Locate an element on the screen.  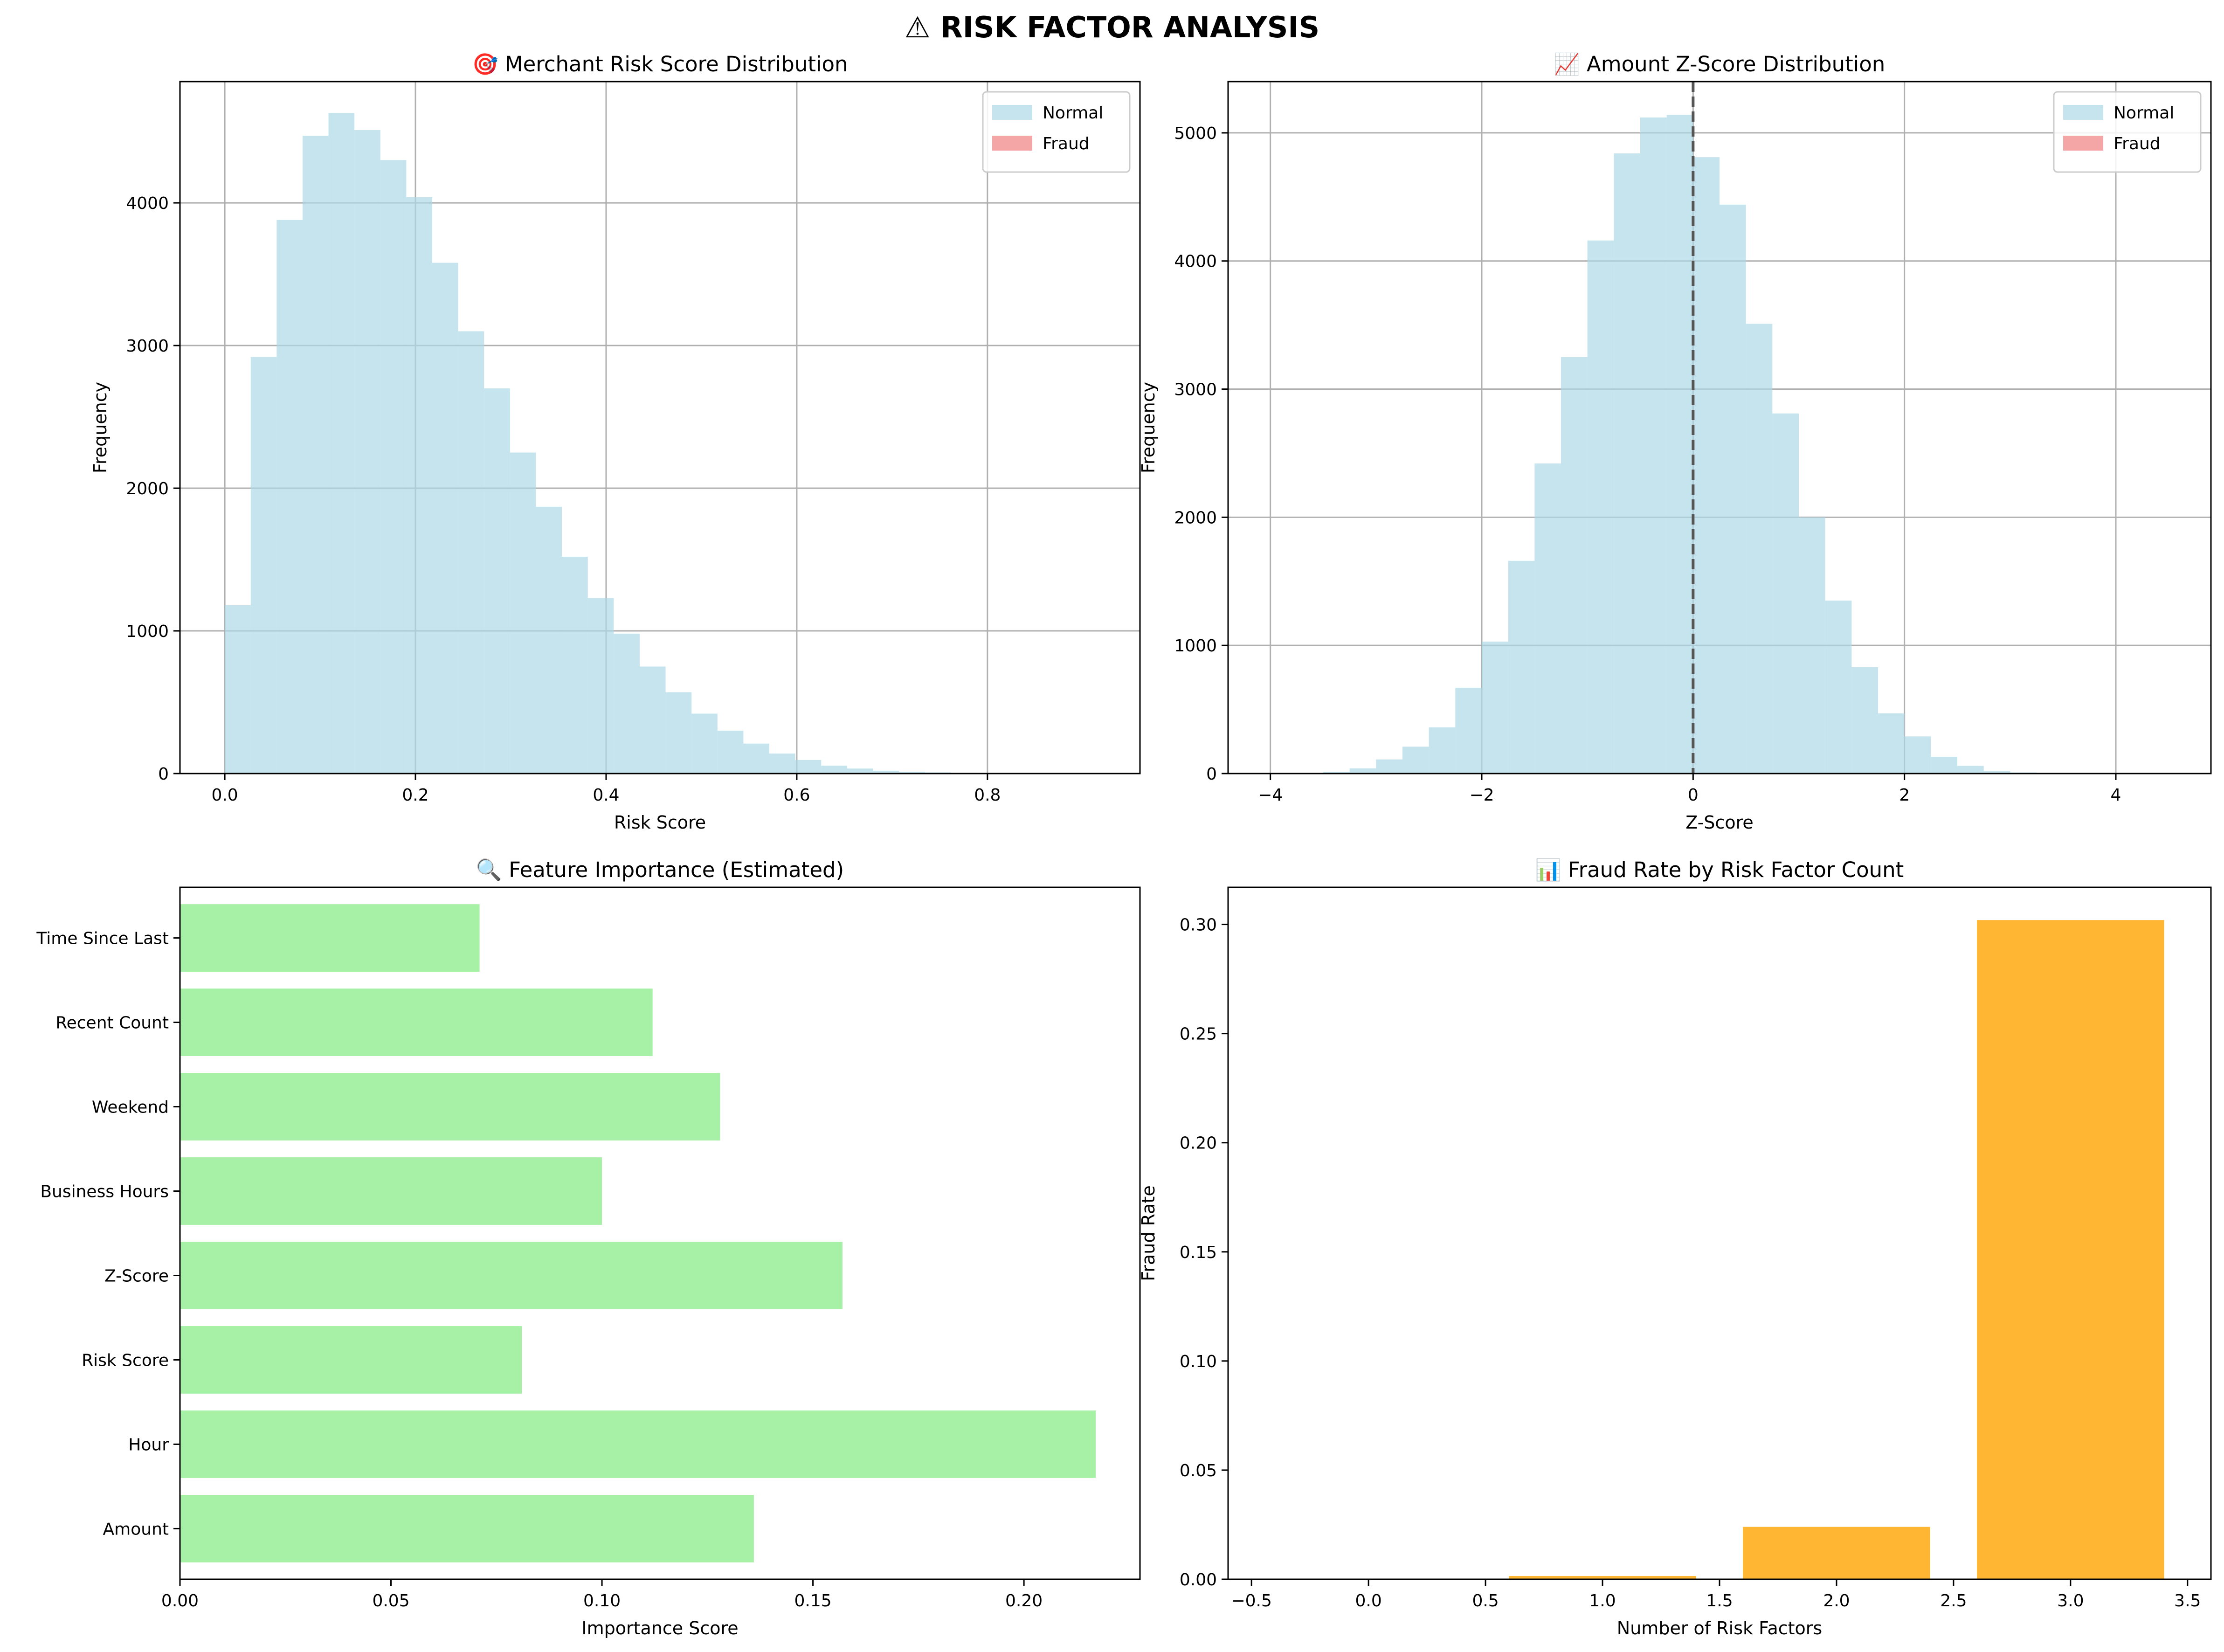
x-tick-label: 0.00 is located at coordinates (180, 1601).